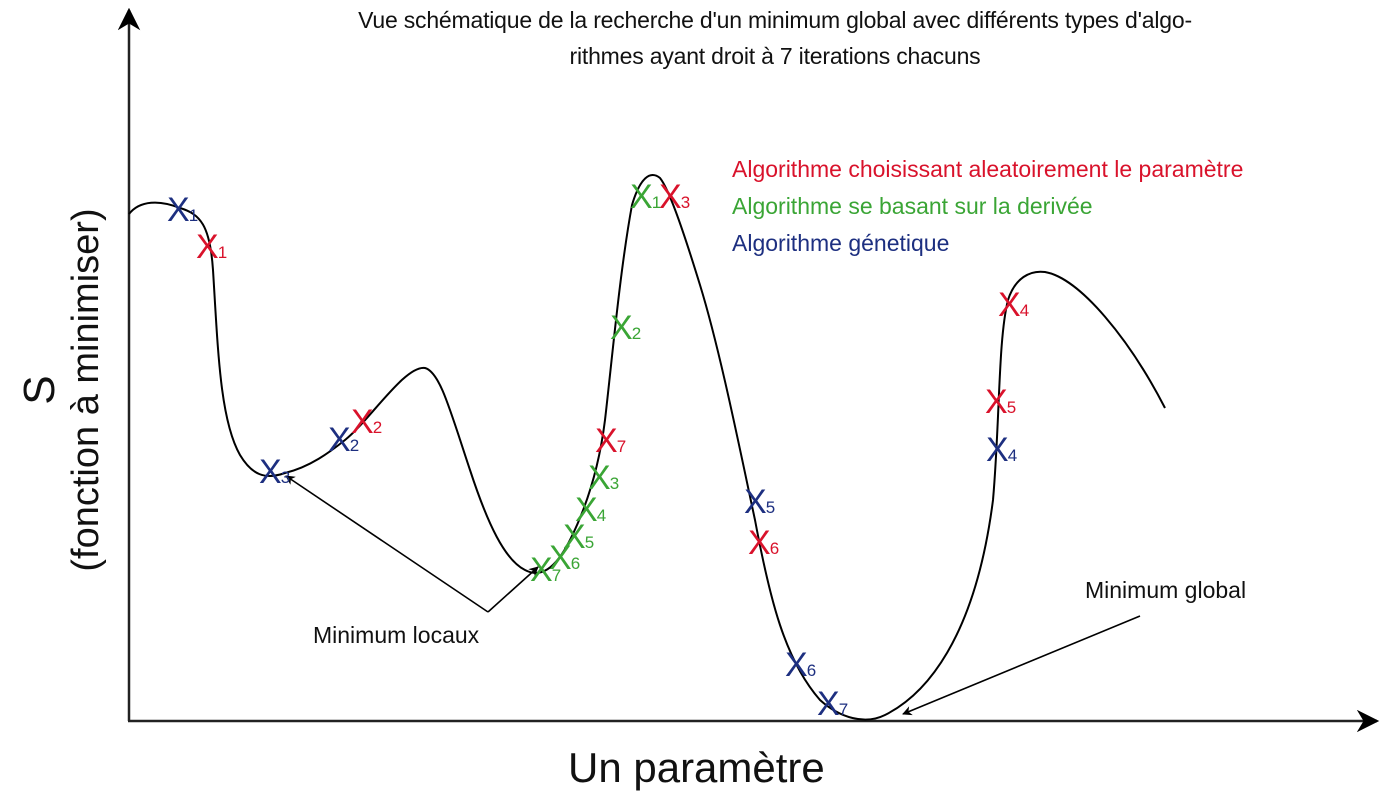  I want to click on y-axis-label-line-2: (fonction à minimiser), so click(86, 390).